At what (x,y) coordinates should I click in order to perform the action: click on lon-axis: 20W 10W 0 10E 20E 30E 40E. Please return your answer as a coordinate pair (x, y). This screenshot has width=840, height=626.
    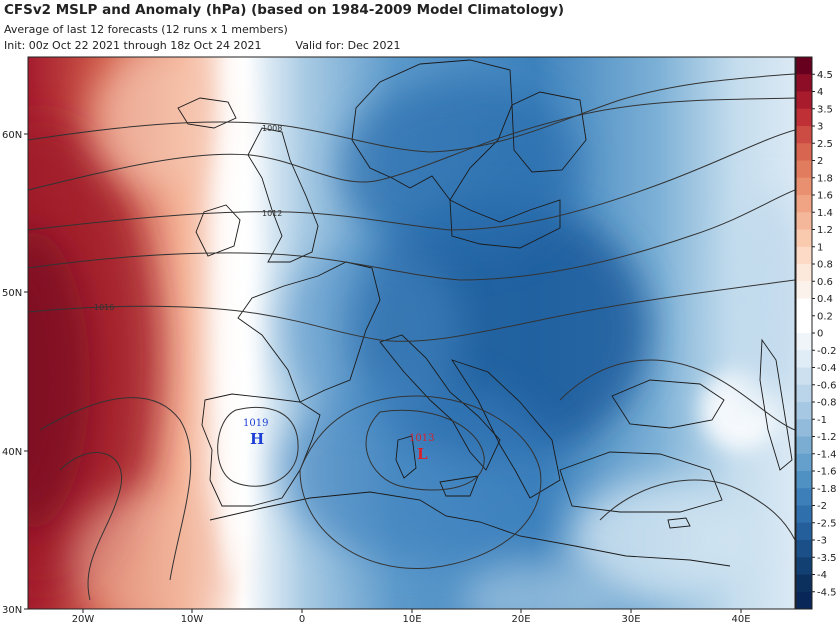
    Looking at the image, I should click on (411, 617).